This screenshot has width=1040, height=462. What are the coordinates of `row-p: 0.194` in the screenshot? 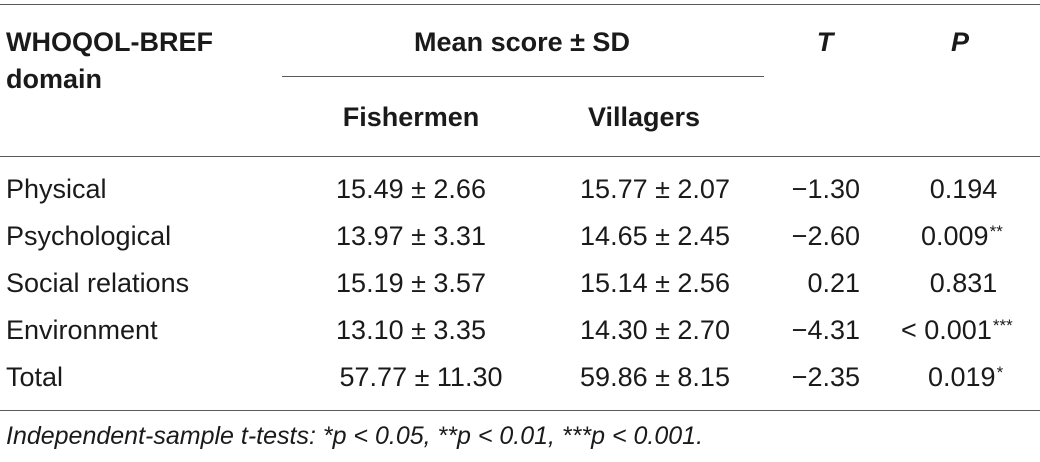 It's located at (964, 189).